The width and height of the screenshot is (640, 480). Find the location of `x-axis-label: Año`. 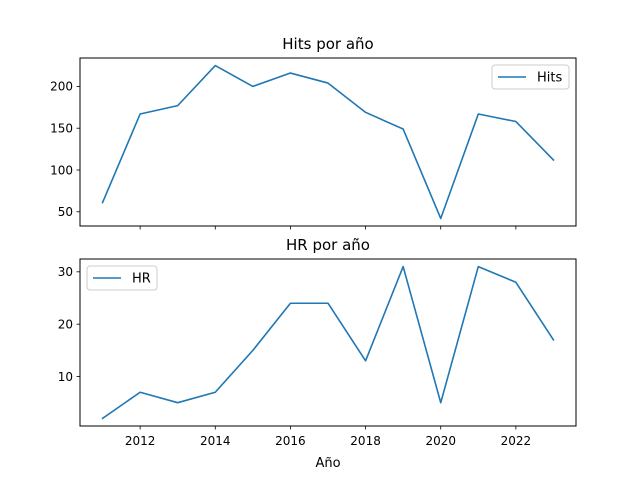

x-axis-label: Año is located at coordinates (327, 463).